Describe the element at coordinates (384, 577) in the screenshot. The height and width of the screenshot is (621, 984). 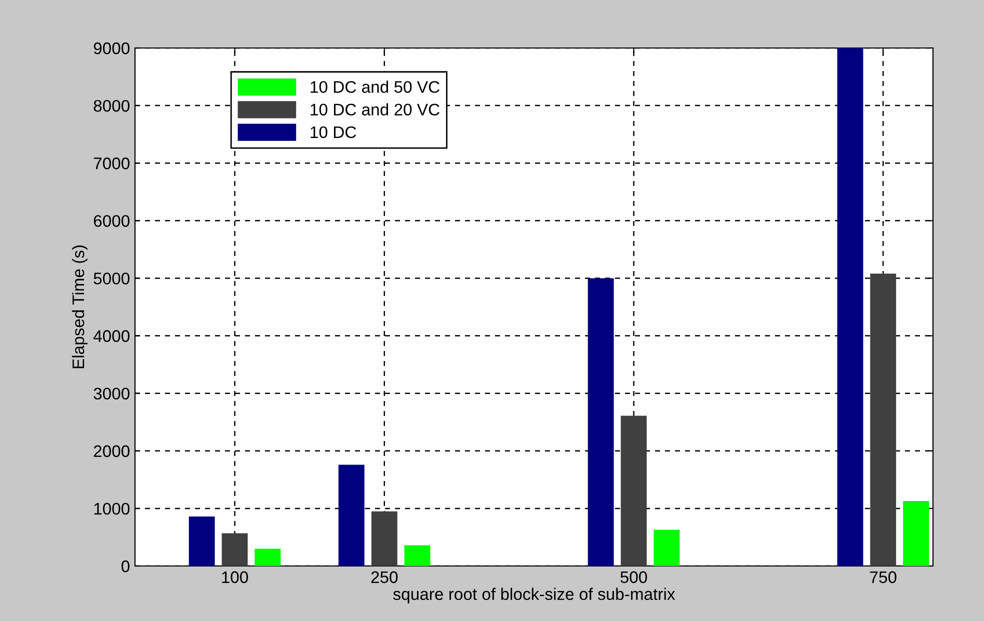
I see `x-tick-label: 250` at that location.